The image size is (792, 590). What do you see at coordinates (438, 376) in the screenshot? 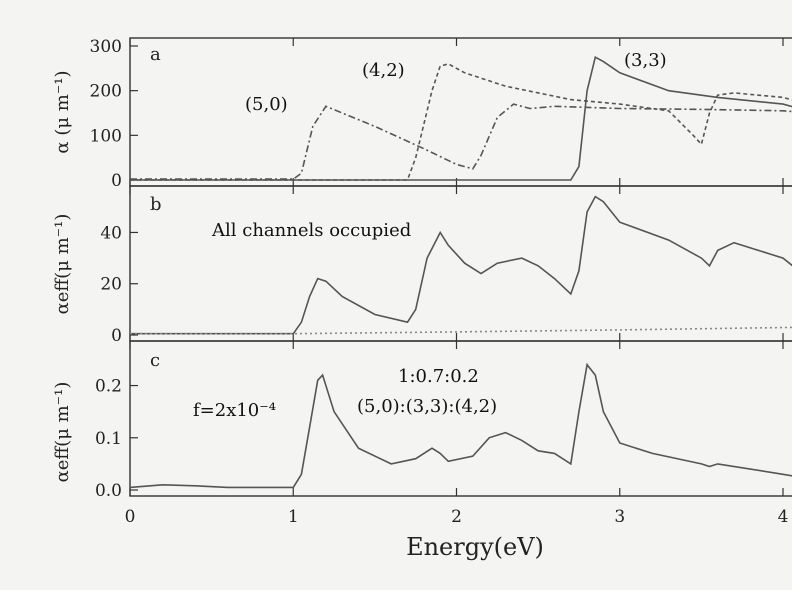
I see `annotation-ratio: 1:0.7:0.2` at bounding box center [438, 376].